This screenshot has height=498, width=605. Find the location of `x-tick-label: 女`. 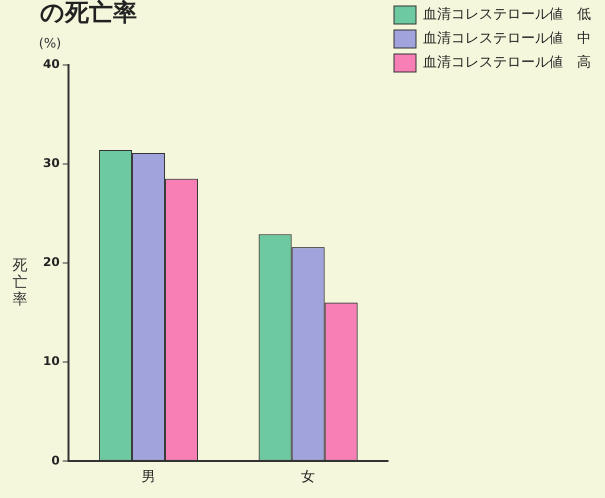

x-tick-label: 女 is located at coordinates (308, 477).